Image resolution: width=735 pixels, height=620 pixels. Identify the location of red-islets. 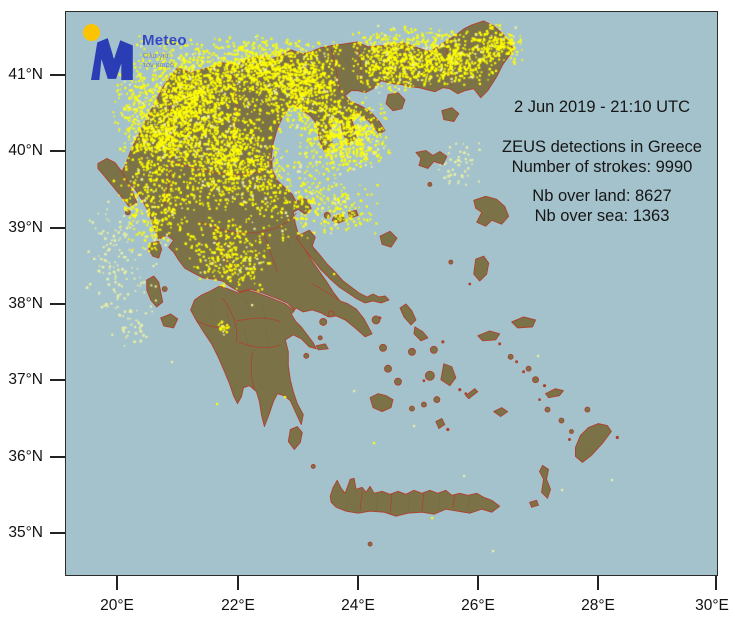
(498, 361).